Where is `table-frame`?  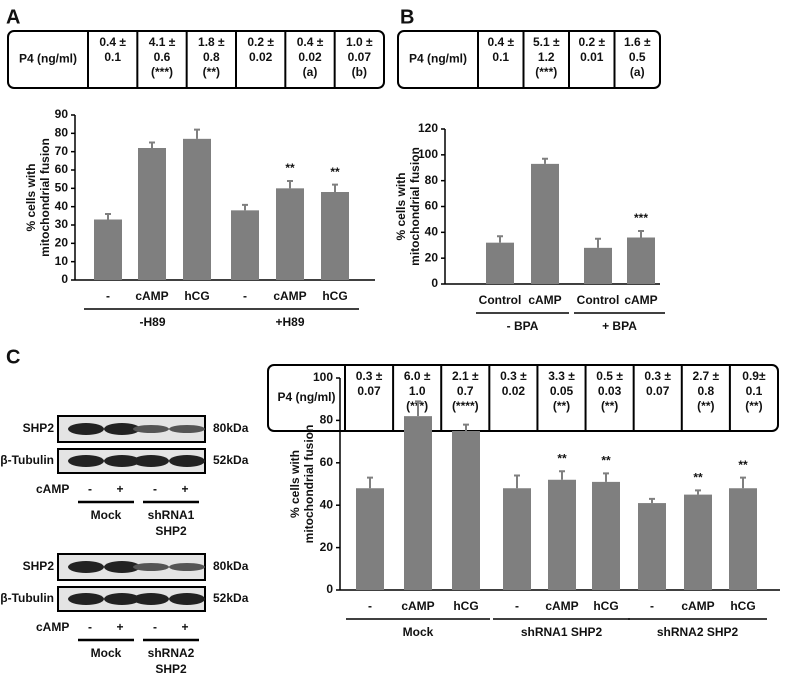 table-frame is located at coordinates (523, 398).